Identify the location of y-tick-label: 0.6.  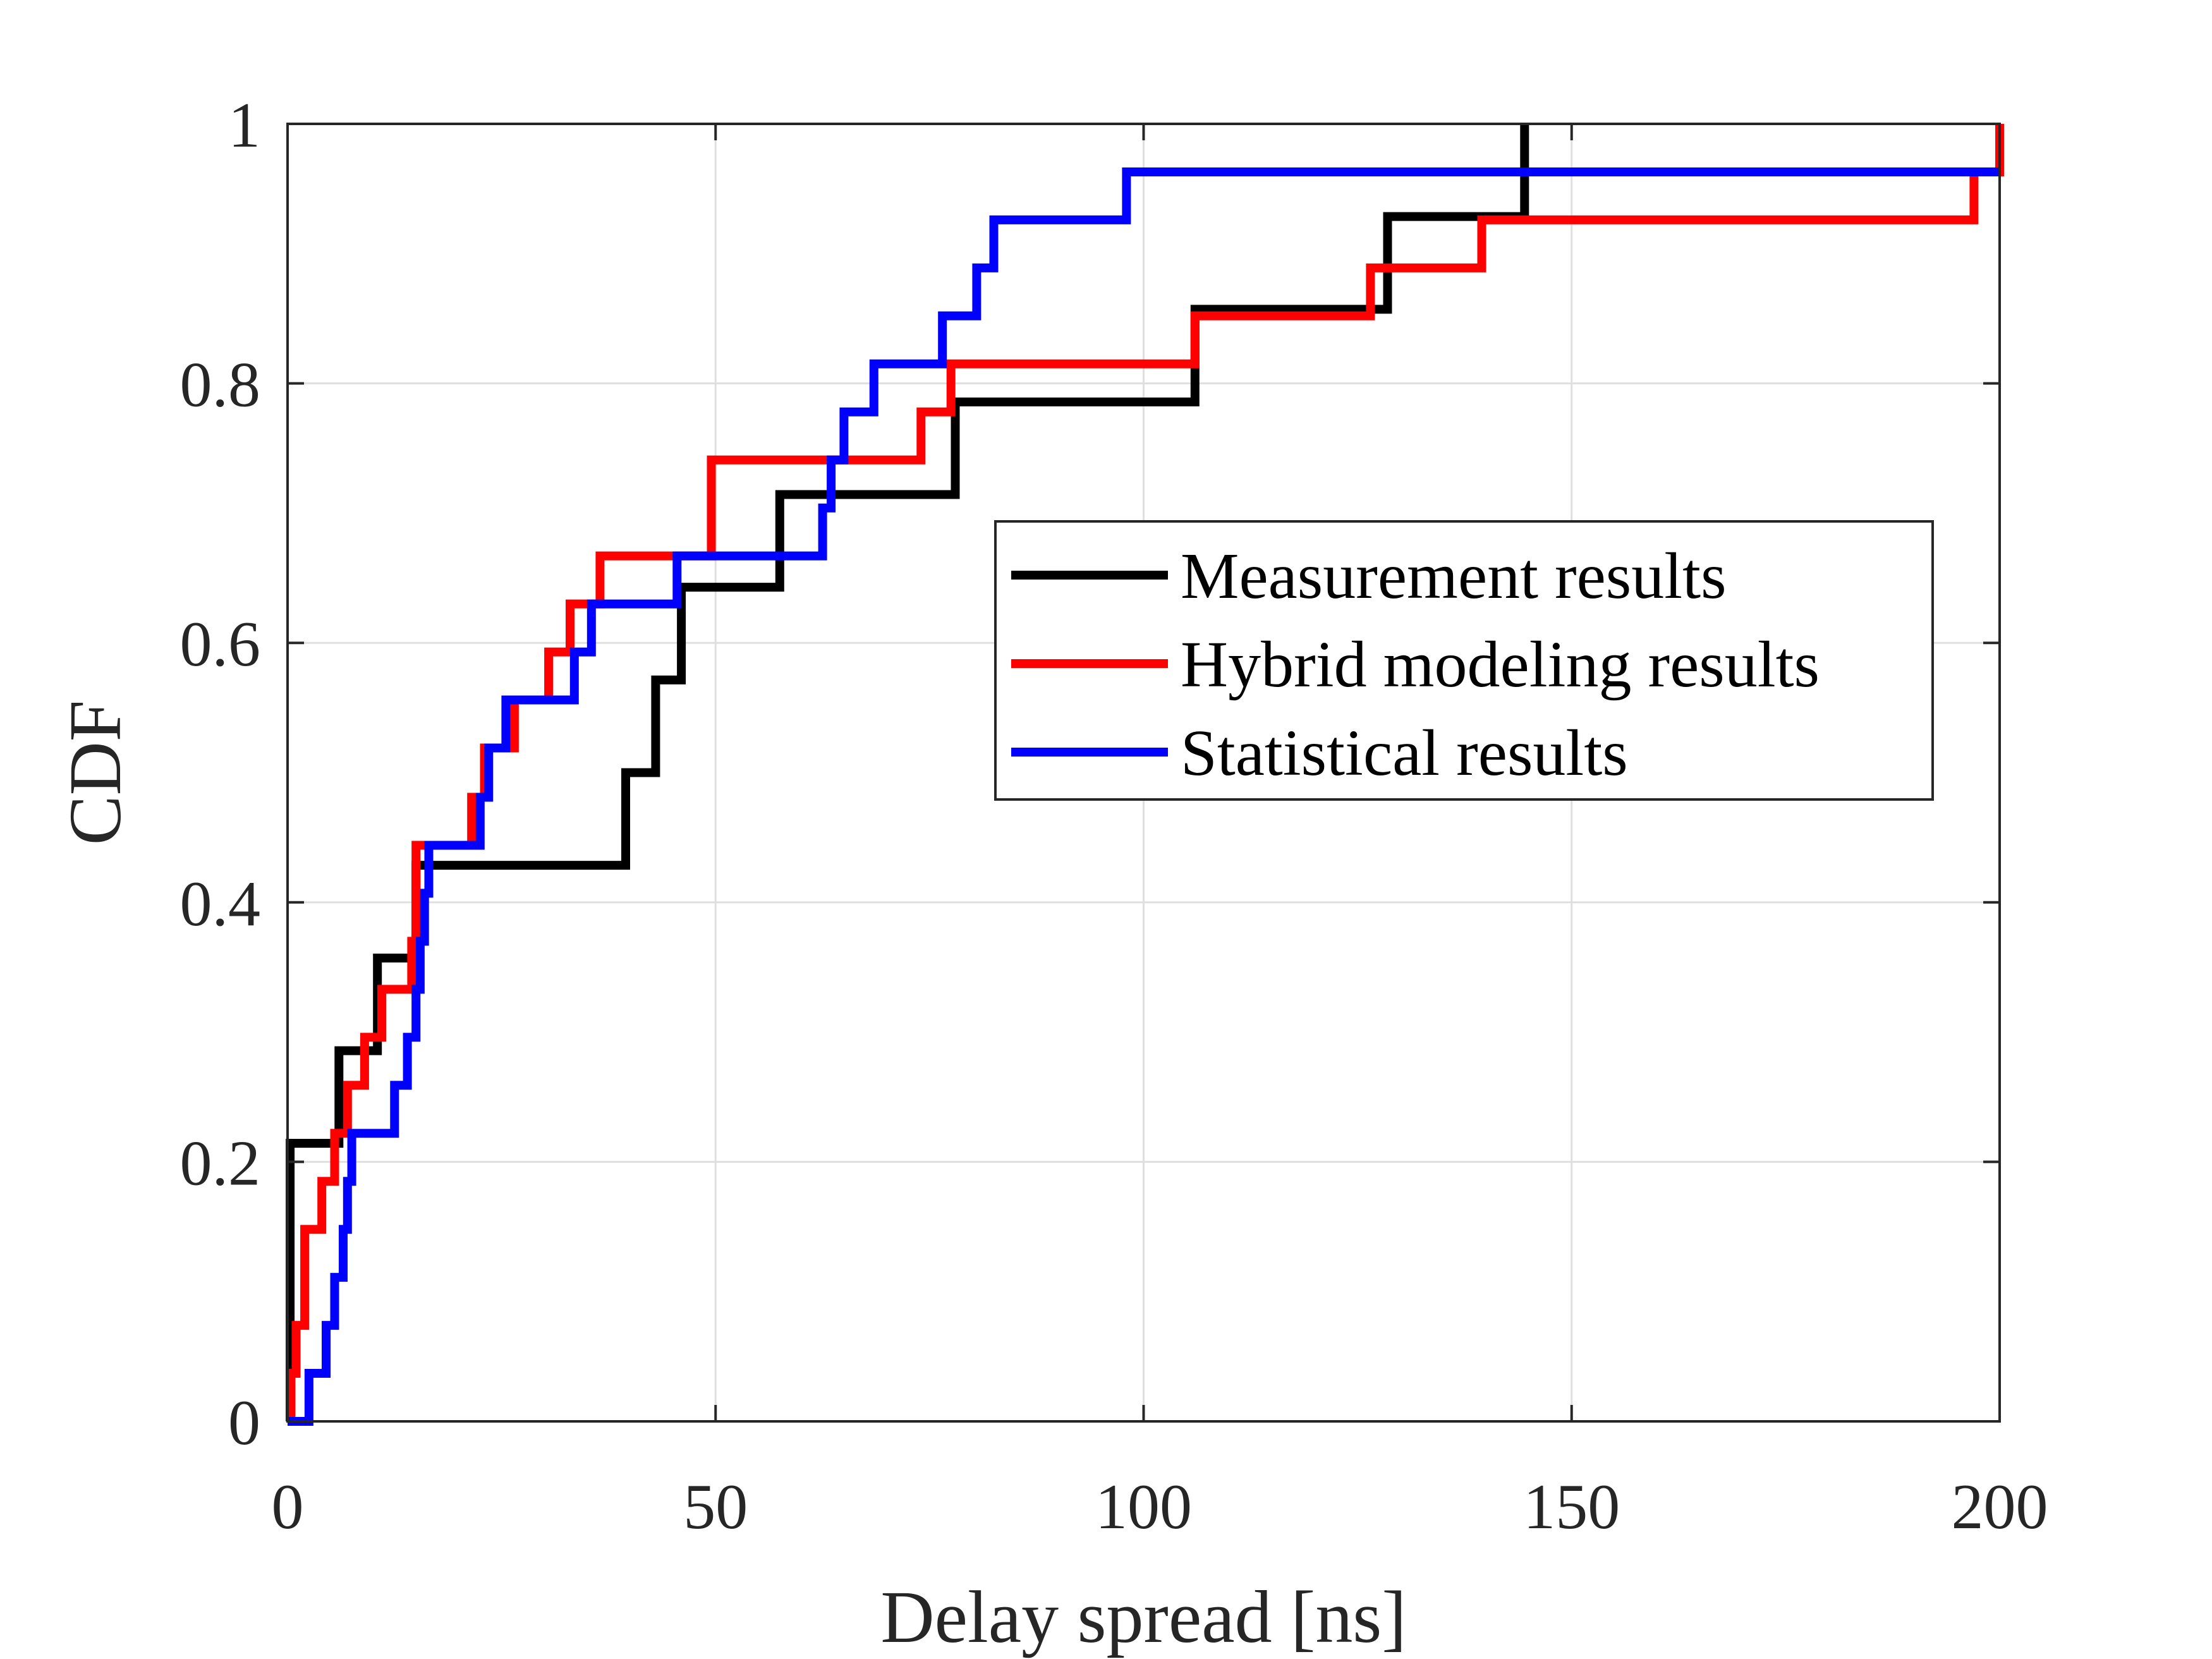
(221, 644).